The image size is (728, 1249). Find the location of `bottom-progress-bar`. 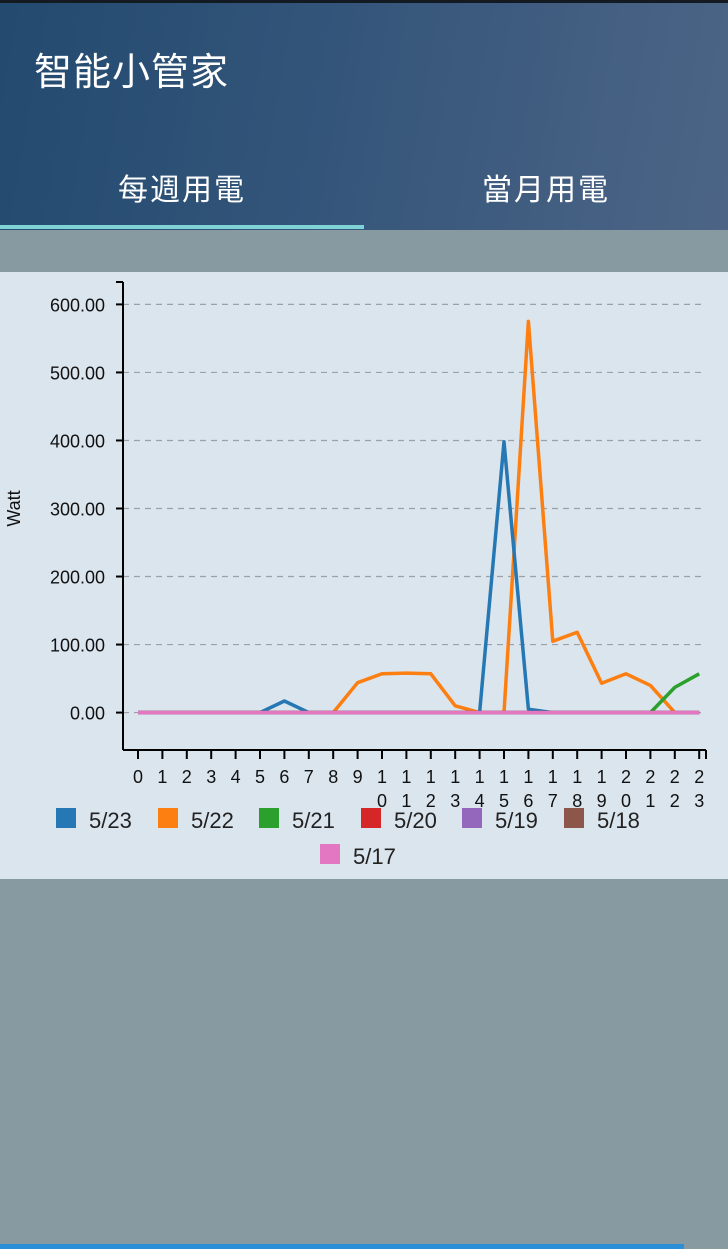

bottom-progress-bar is located at coordinates (342, 1246).